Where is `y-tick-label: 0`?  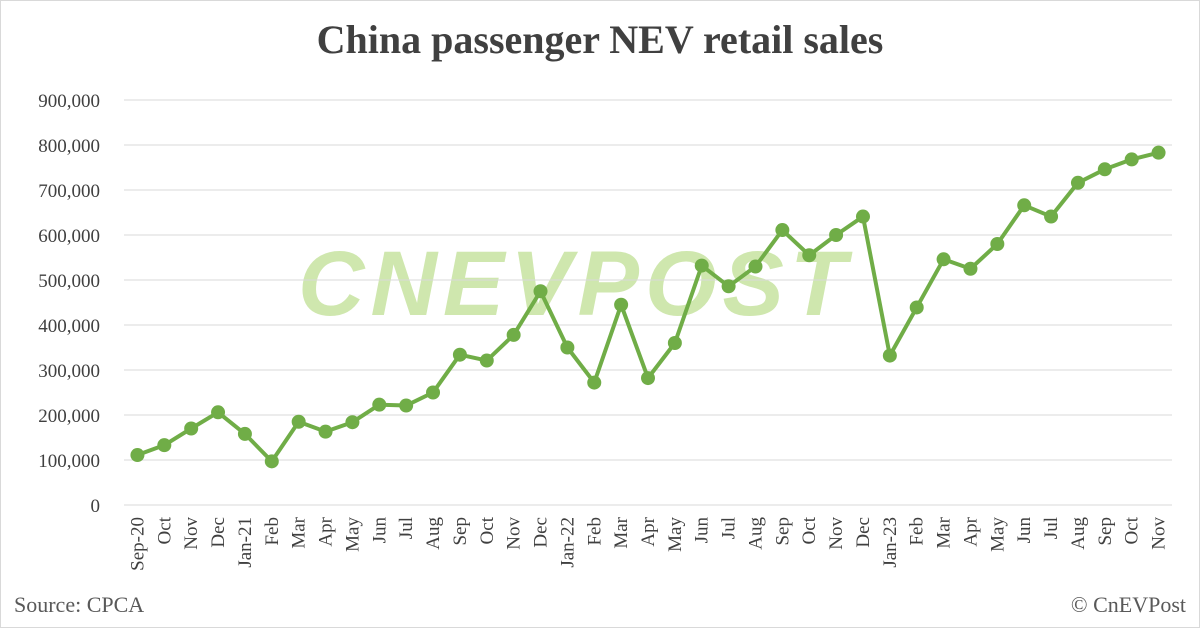
y-tick-label: 0 is located at coordinates (96, 506).